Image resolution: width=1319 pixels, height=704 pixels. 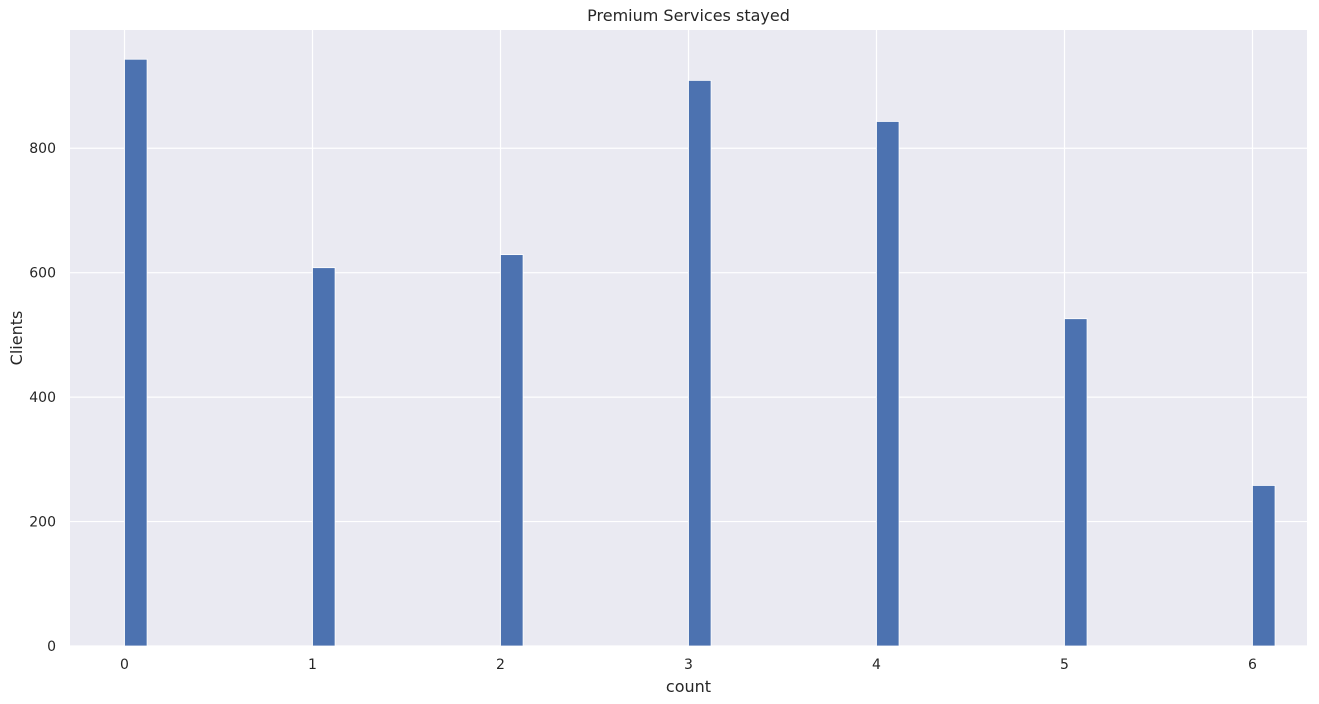 I want to click on x-tick-label: 2, so click(x=500, y=665).